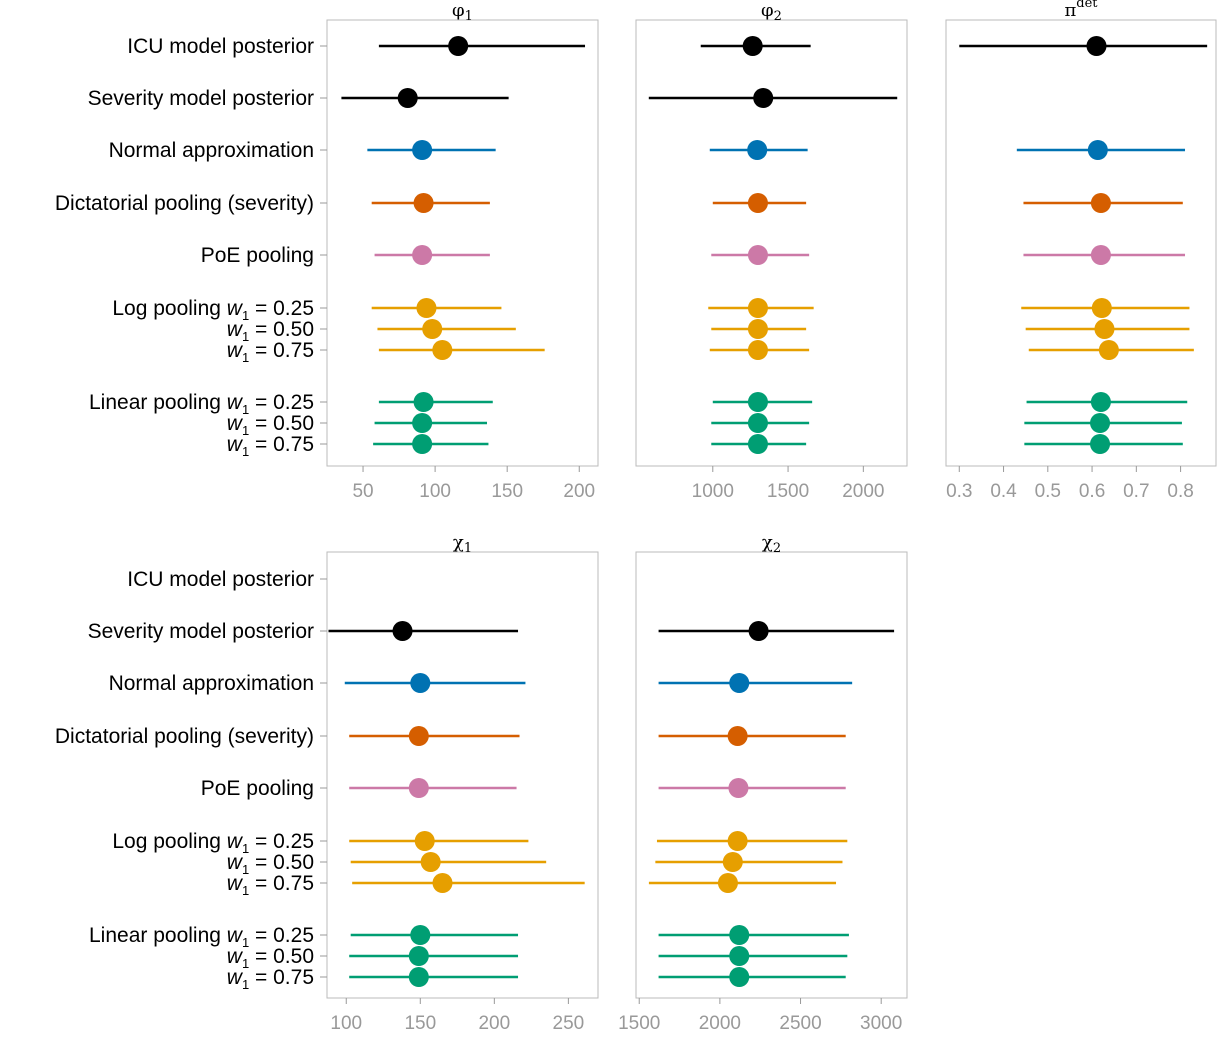  What do you see at coordinates (458, 542) in the screenshot?
I see `panel-title-symbol: χ` at bounding box center [458, 542].